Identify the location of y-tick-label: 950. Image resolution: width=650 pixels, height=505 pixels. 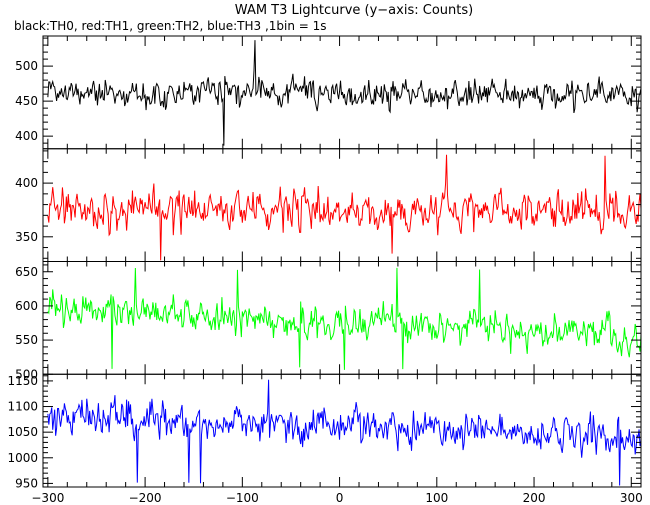
(26, 483).